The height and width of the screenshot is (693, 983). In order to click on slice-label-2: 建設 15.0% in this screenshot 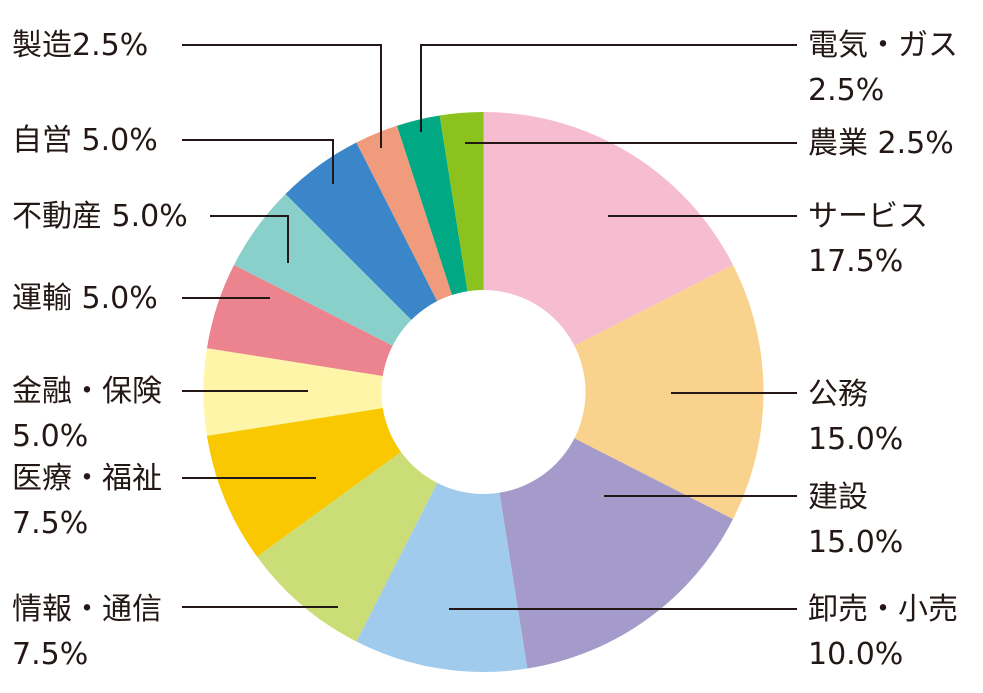, I will do `click(855, 520)`.